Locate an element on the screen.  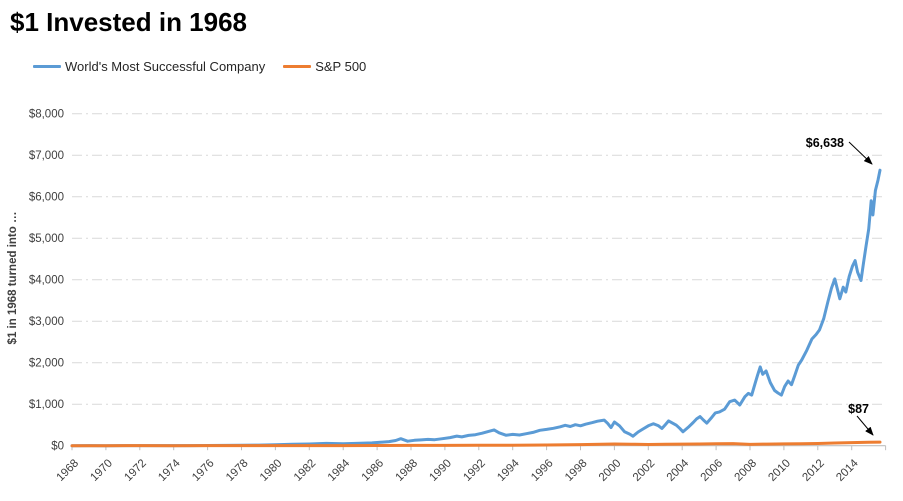
x-tick-label: 1996 is located at coordinates (542, 470).